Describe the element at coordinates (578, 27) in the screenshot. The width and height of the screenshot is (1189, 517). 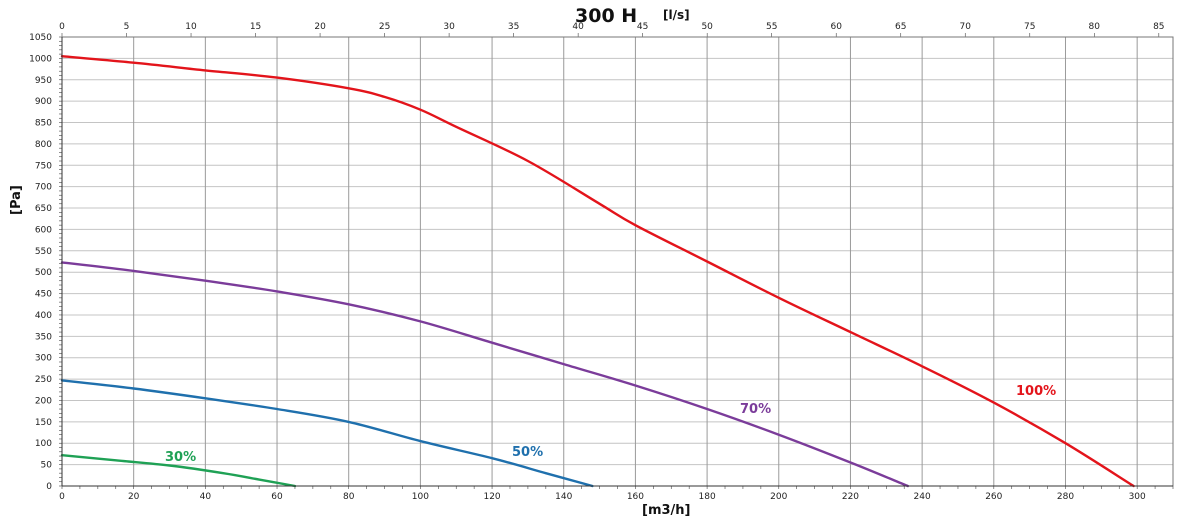
I see `top-x-tick-label: 40` at that location.